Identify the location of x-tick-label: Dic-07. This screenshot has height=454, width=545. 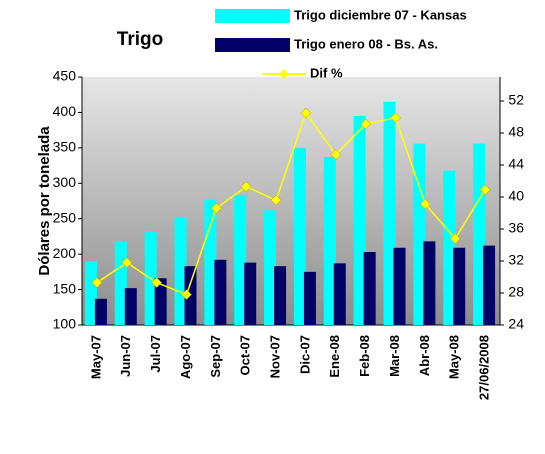
(304, 354).